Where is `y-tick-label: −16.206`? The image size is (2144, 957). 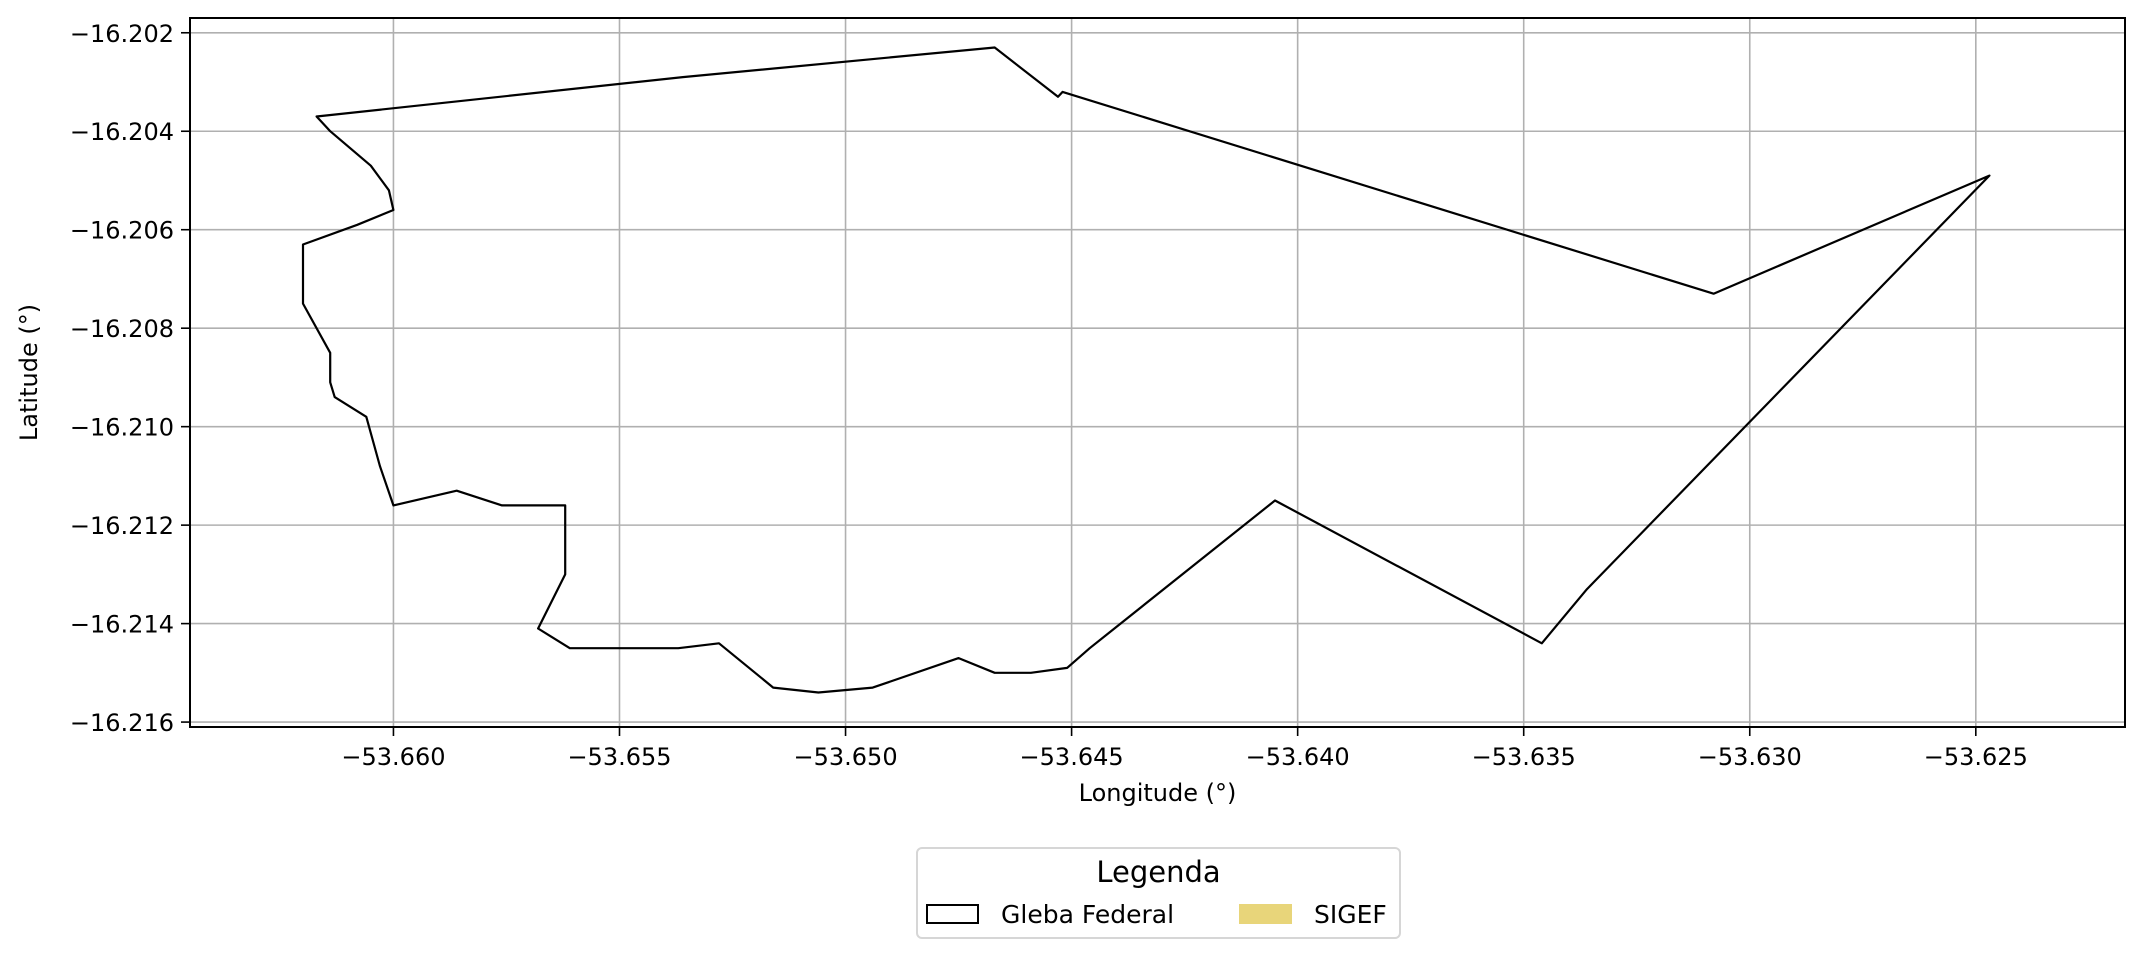 y-tick-label: −16.206 is located at coordinates (122, 231).